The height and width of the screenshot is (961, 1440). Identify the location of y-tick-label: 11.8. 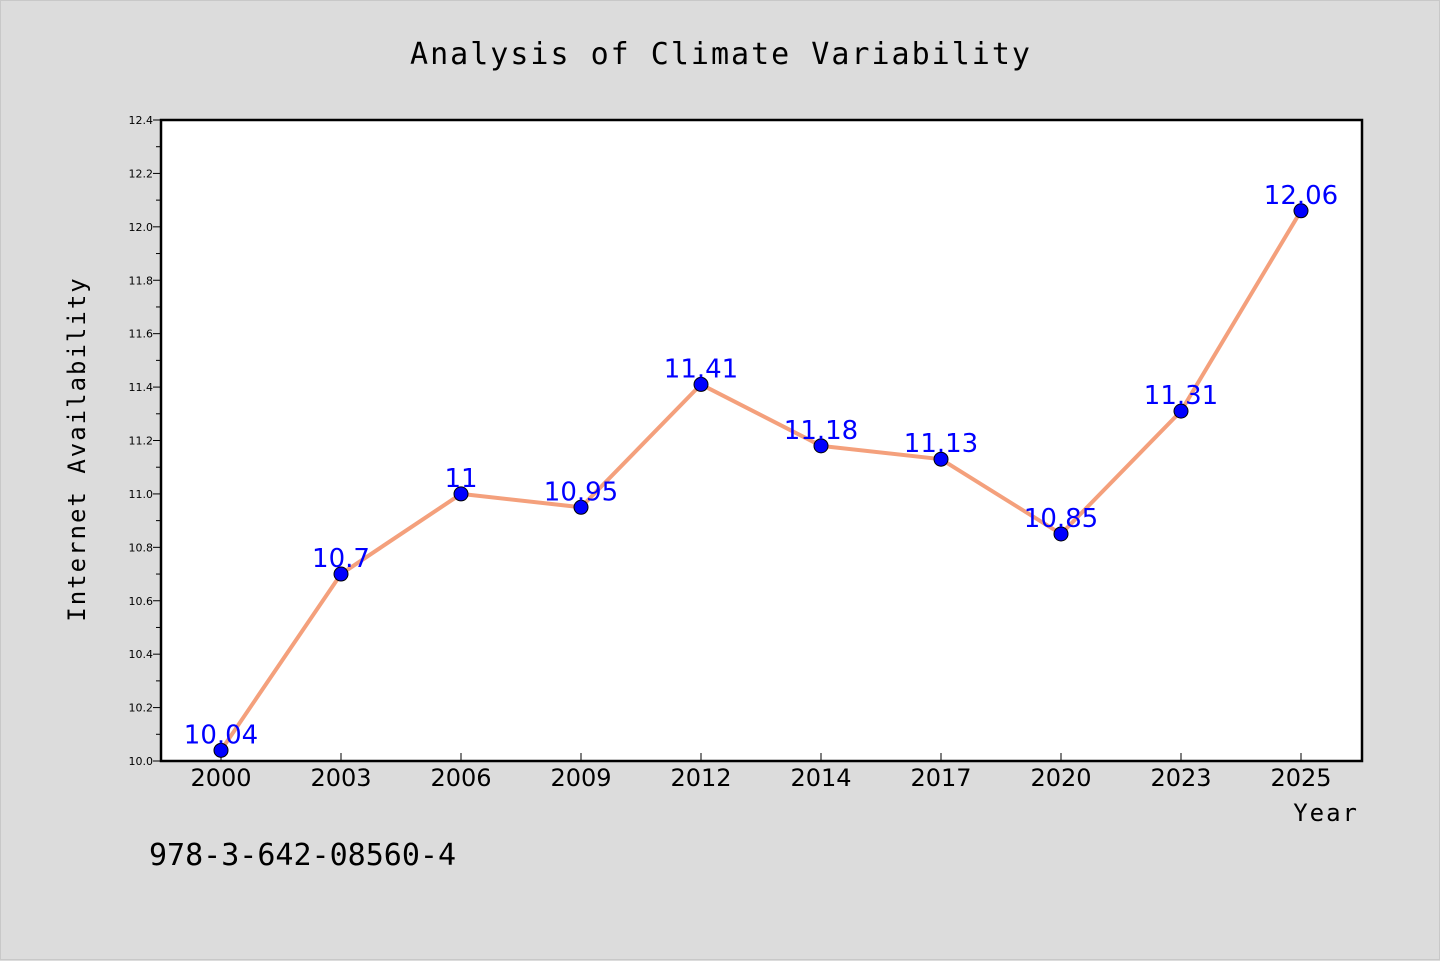
(141, 280).